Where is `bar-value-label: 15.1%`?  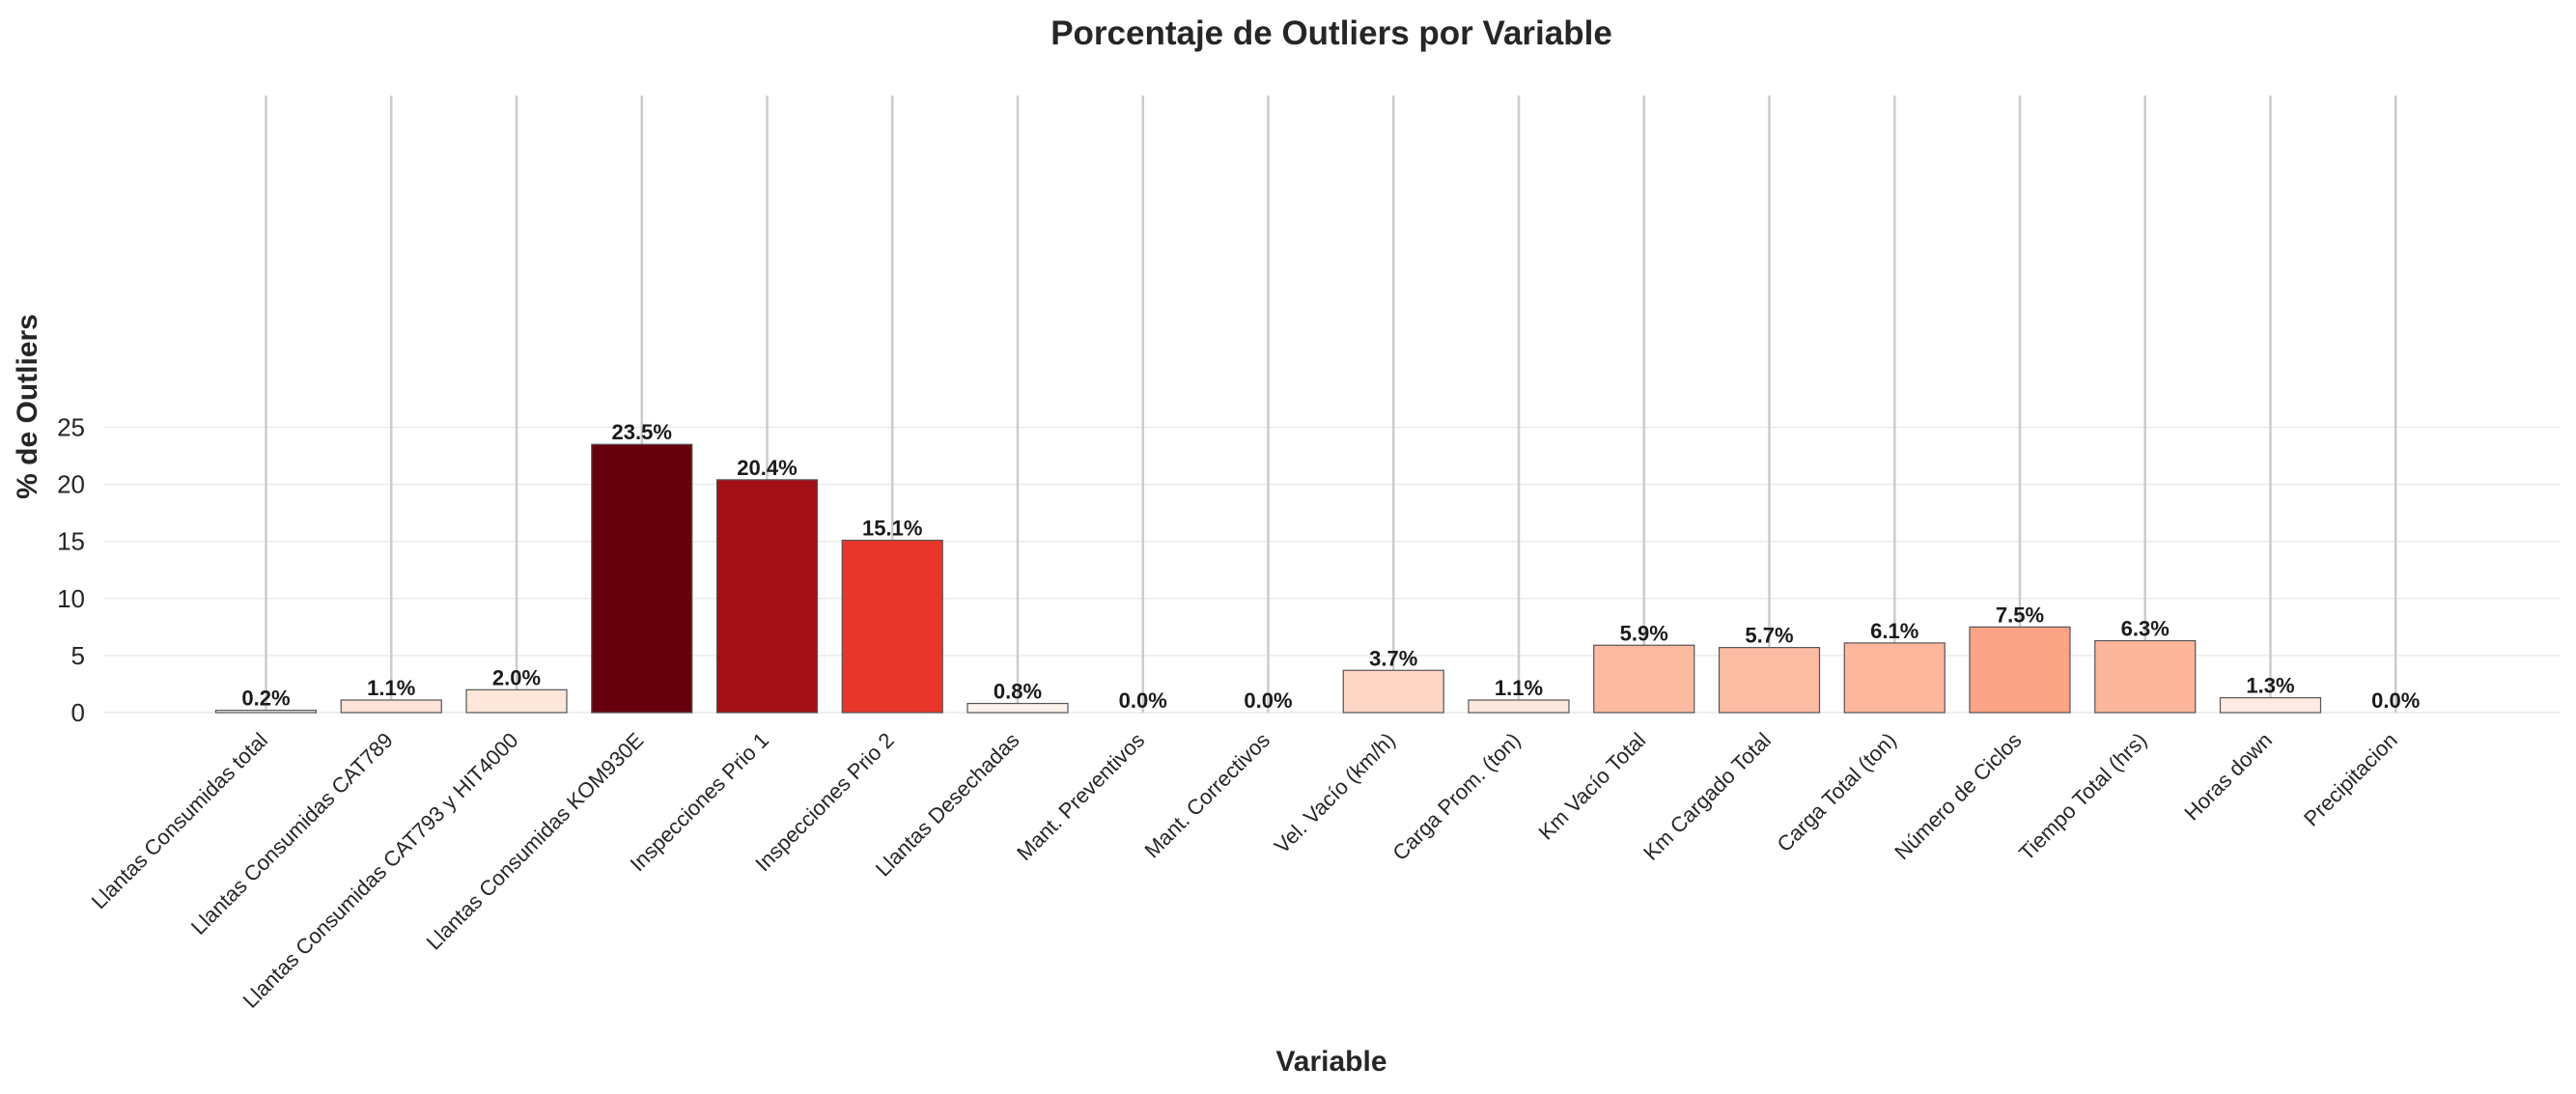 bar-value-label: 15.1% is located at coordinates (892, 529).